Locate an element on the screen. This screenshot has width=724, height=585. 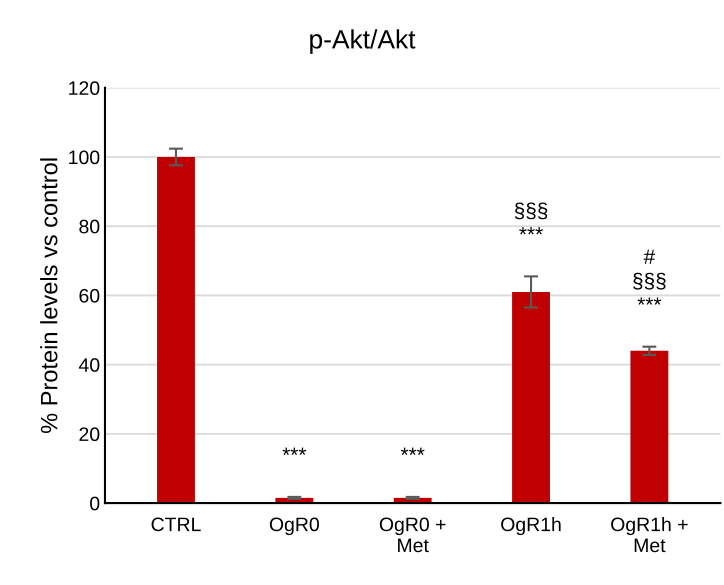
x-tick-label: OgR0 + Met is located at coordinates (413, 535).